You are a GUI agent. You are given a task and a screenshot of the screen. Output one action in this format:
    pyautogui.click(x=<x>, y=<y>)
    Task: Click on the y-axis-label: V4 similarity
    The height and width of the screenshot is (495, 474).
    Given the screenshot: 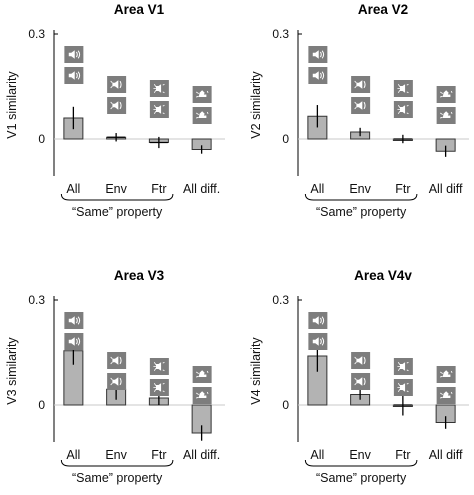 What is the action you would take?
    pyautogui.click(x=256, y=371)
    